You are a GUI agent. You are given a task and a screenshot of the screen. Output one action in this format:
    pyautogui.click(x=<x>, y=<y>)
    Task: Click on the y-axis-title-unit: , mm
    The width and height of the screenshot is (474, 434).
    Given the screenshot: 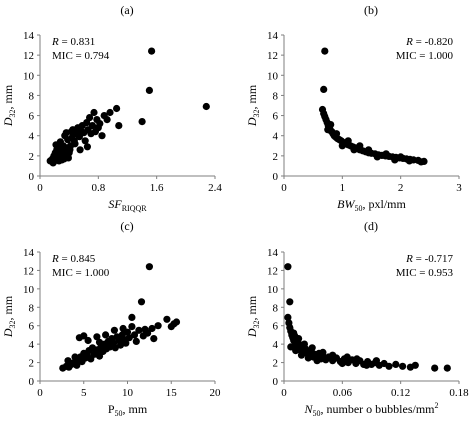 What is the action you would take?
    pyautogui.click(x=252, y=307)
    